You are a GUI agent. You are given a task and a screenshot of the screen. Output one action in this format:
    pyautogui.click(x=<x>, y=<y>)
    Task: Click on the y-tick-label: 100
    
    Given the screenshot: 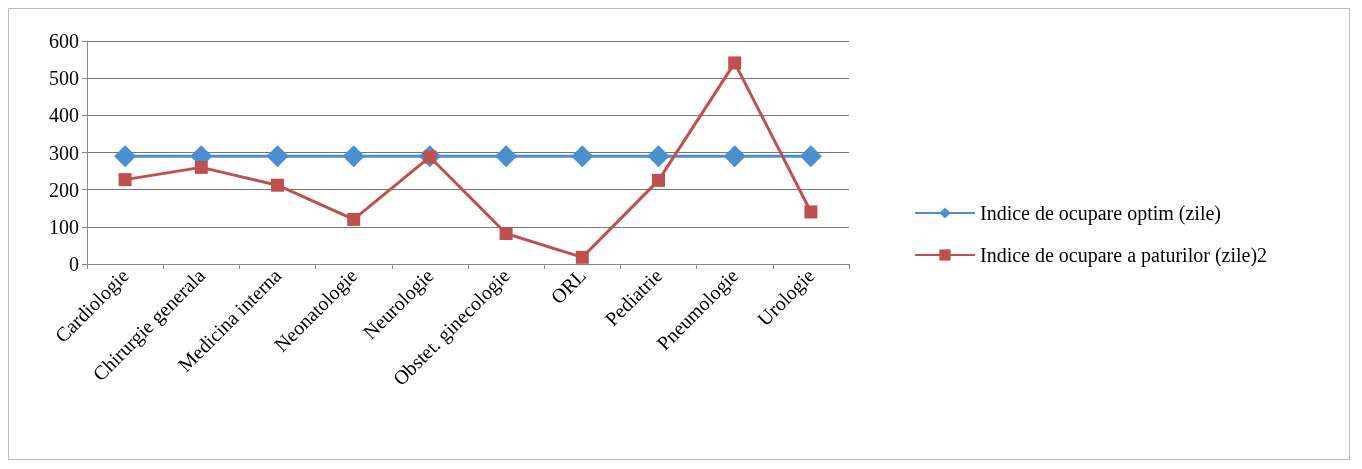 What is the action you would take?
    pyautogui.click(x=64, y=226)
    